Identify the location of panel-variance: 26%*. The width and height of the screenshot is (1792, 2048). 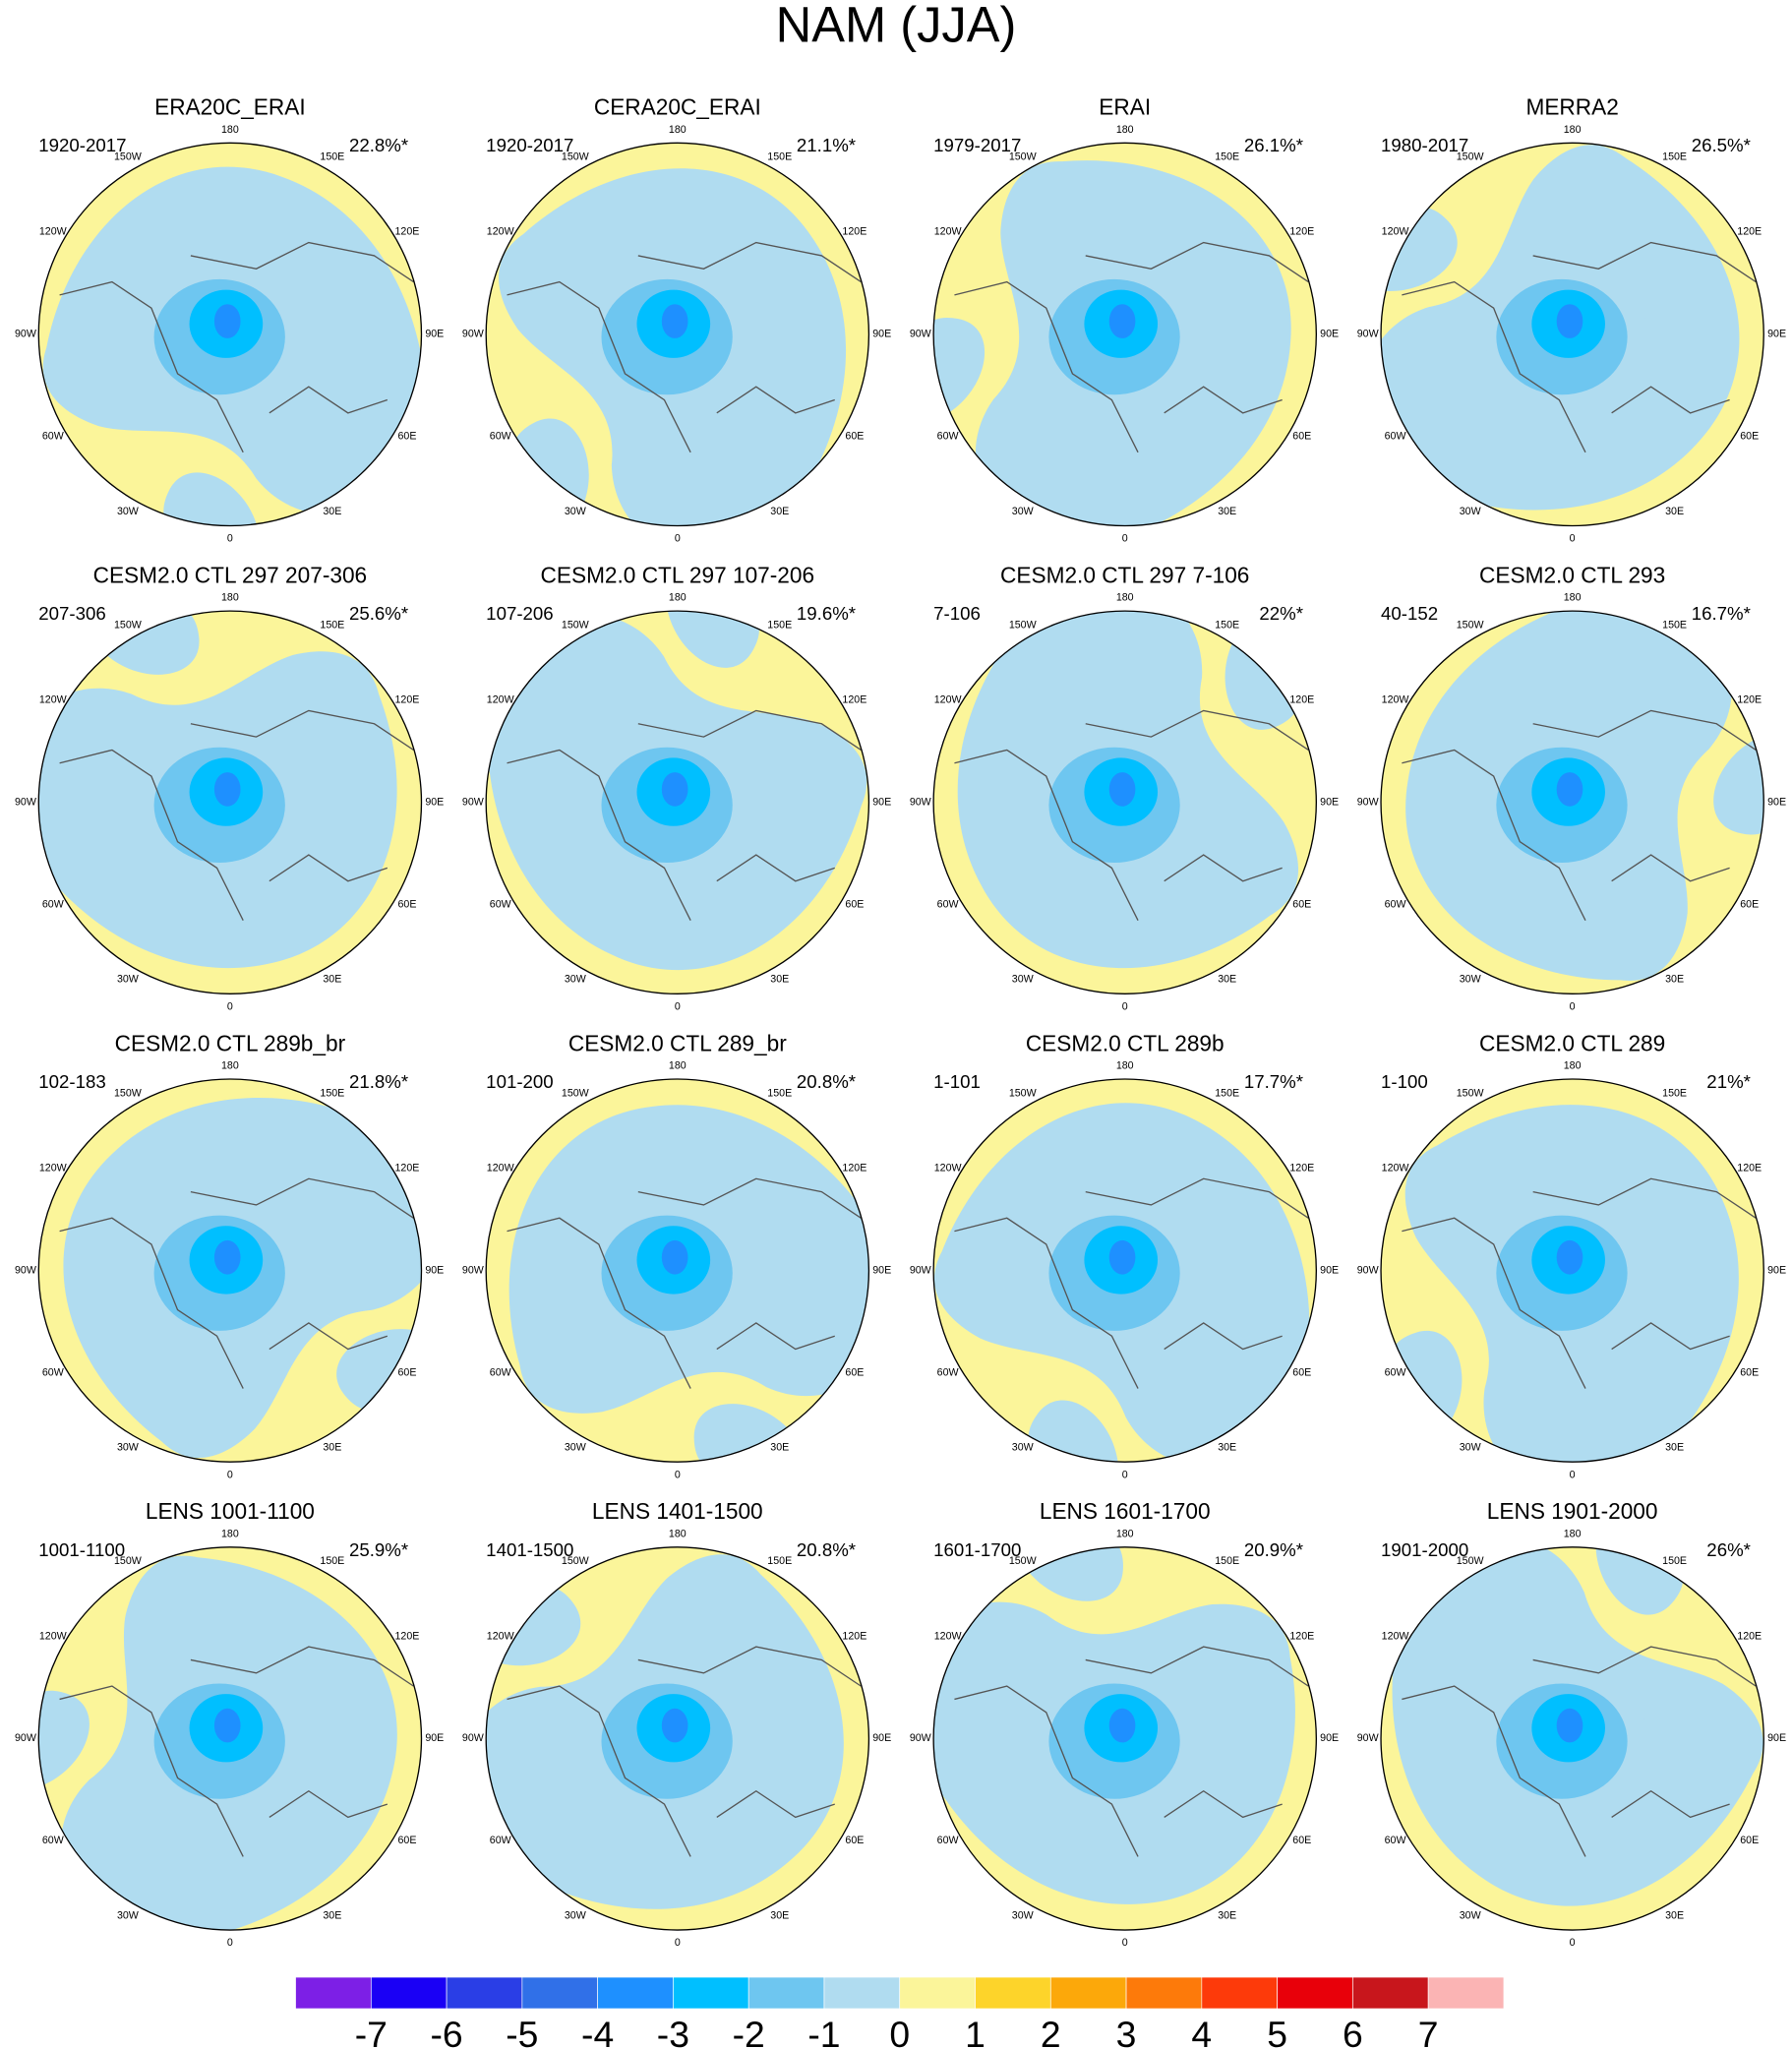
(1728, 1549).